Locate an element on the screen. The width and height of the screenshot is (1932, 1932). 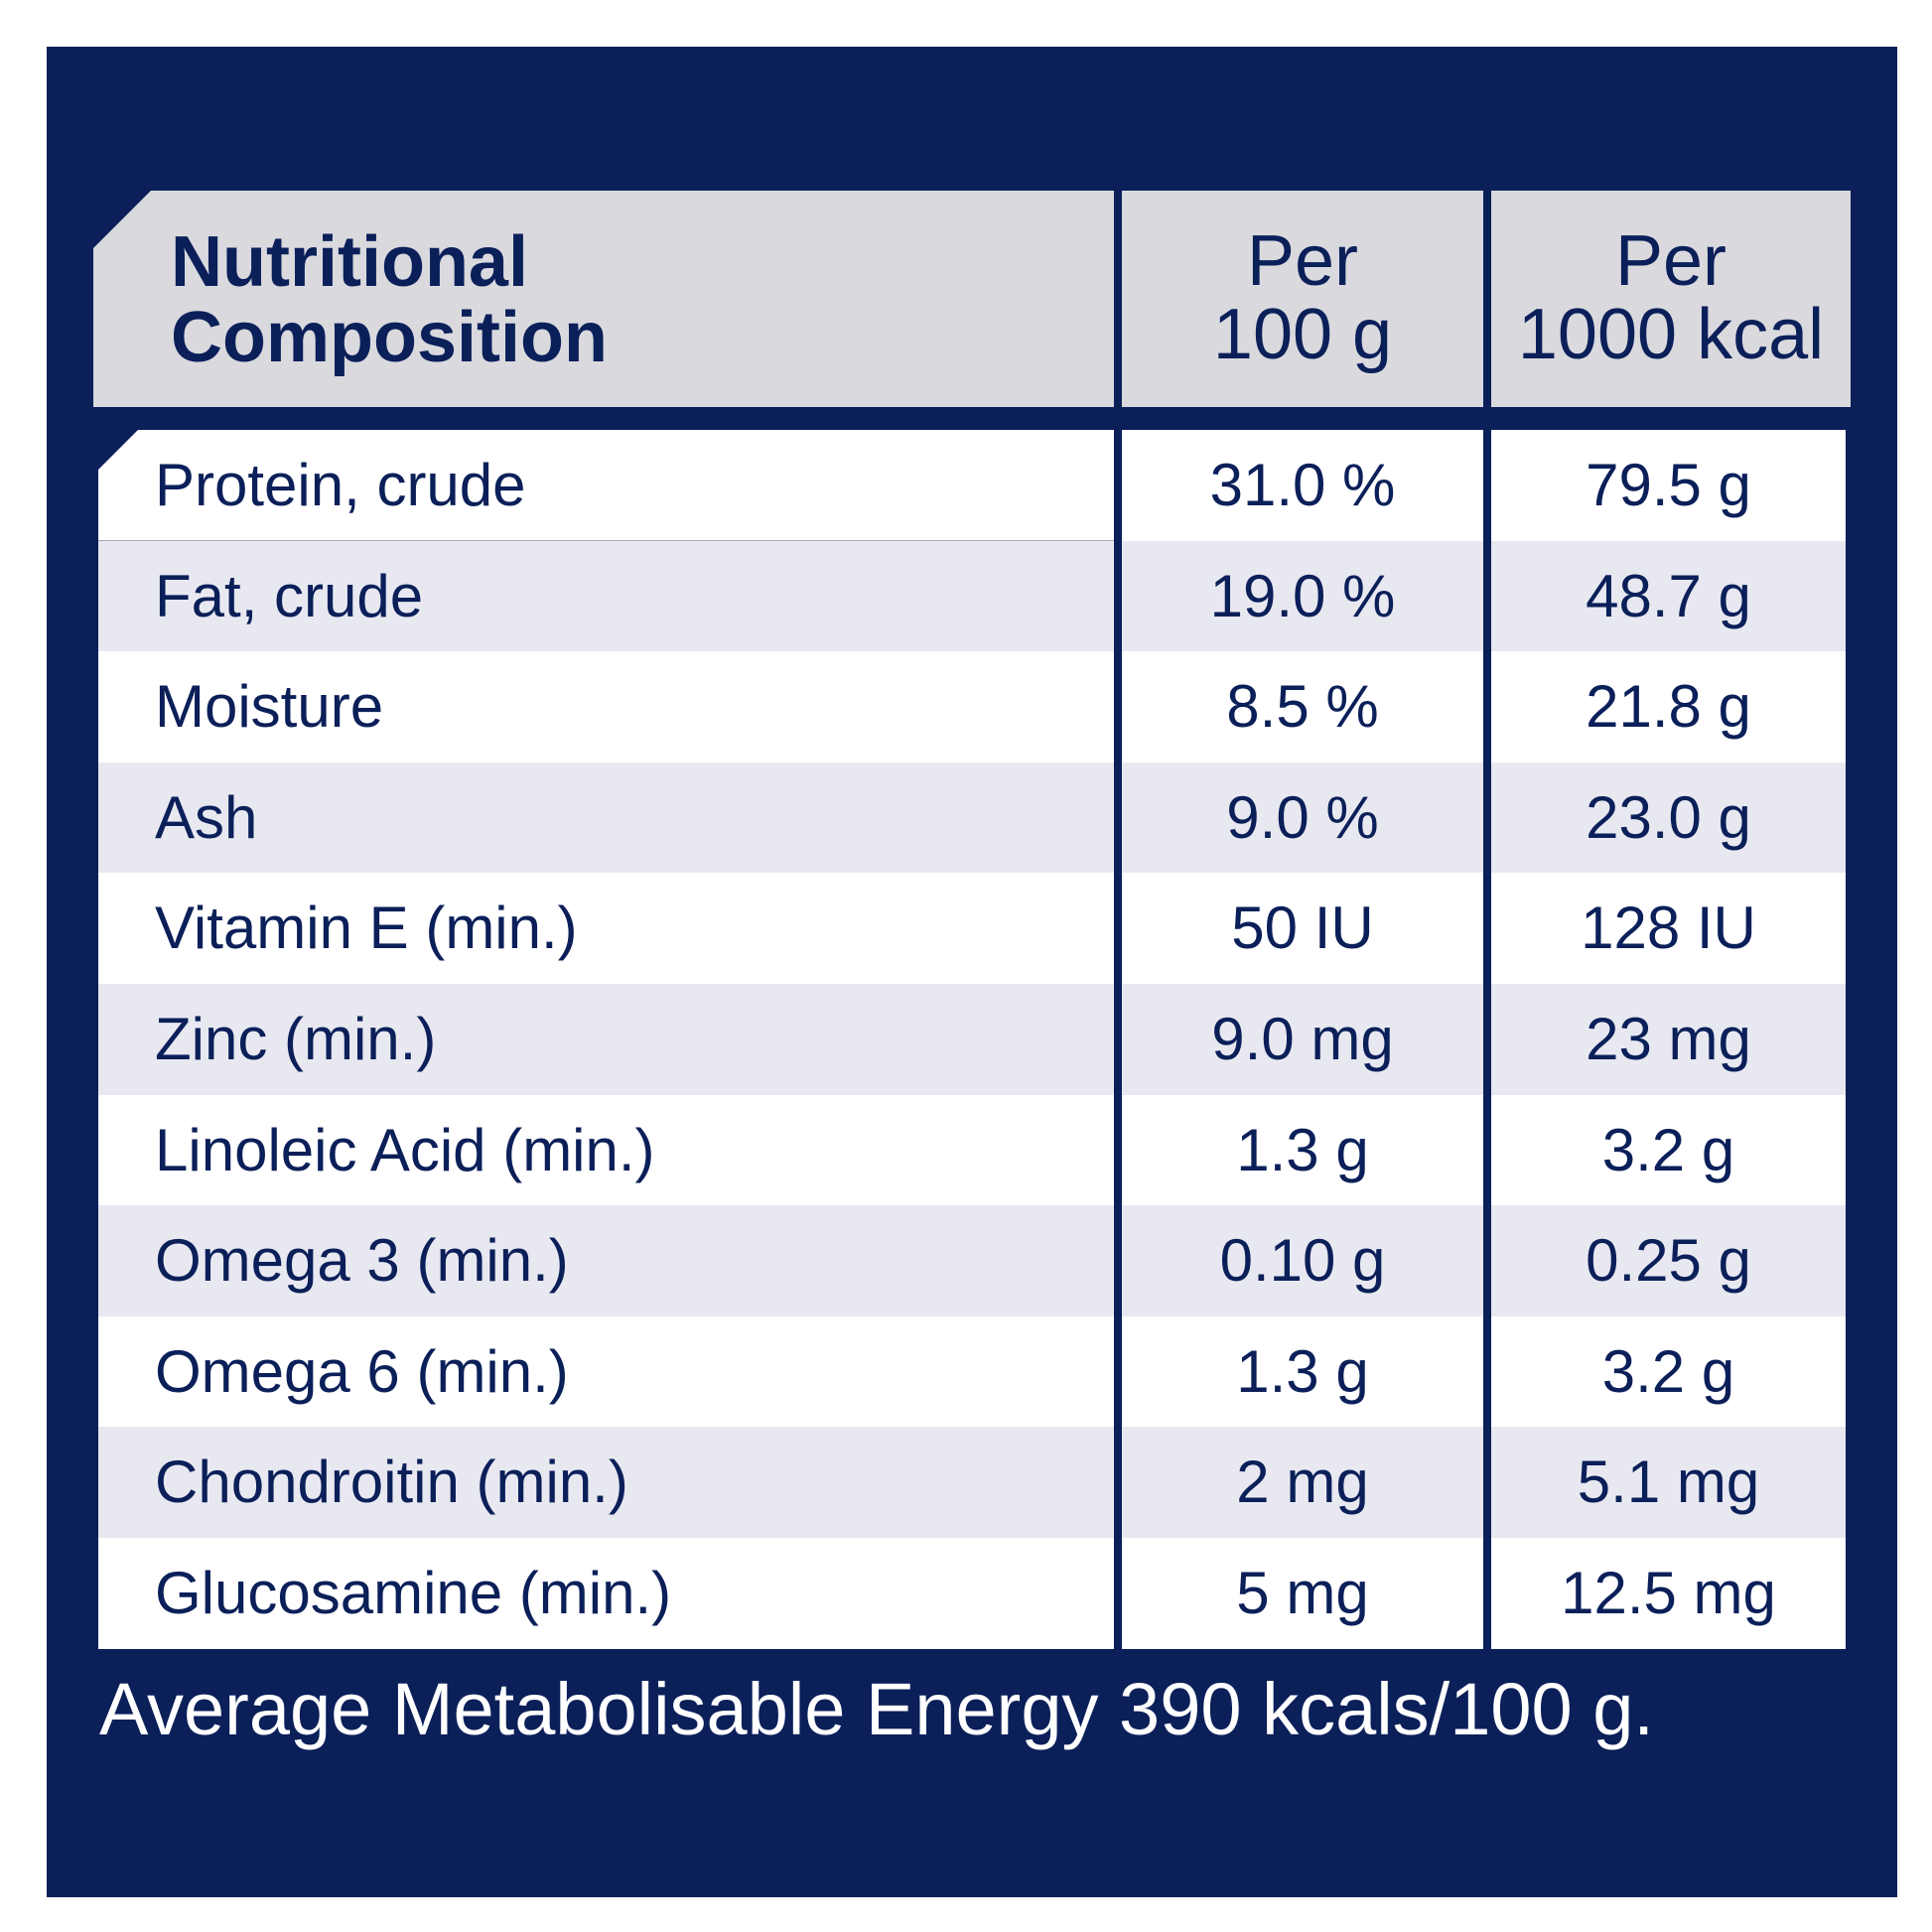
nutrient-name: Vitamin E (min.) is located at coordinates (367, 929).